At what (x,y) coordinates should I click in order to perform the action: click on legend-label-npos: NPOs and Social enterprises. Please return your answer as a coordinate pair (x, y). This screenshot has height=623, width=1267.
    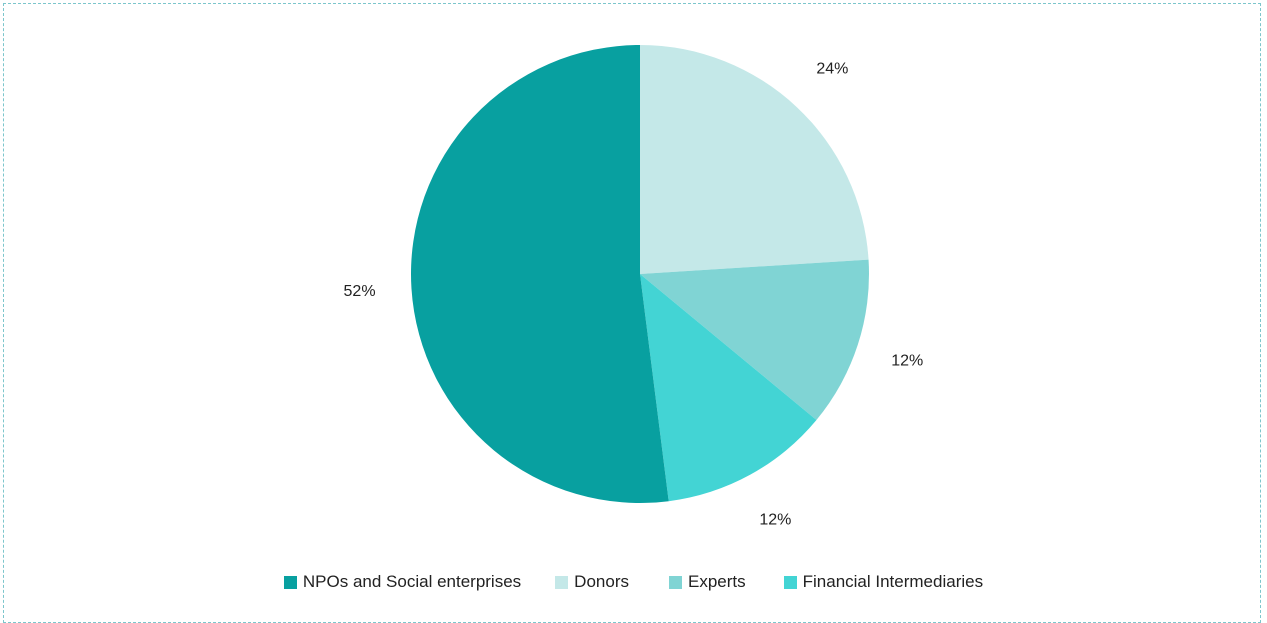
    Looking at the image, I should click on (412, 581).